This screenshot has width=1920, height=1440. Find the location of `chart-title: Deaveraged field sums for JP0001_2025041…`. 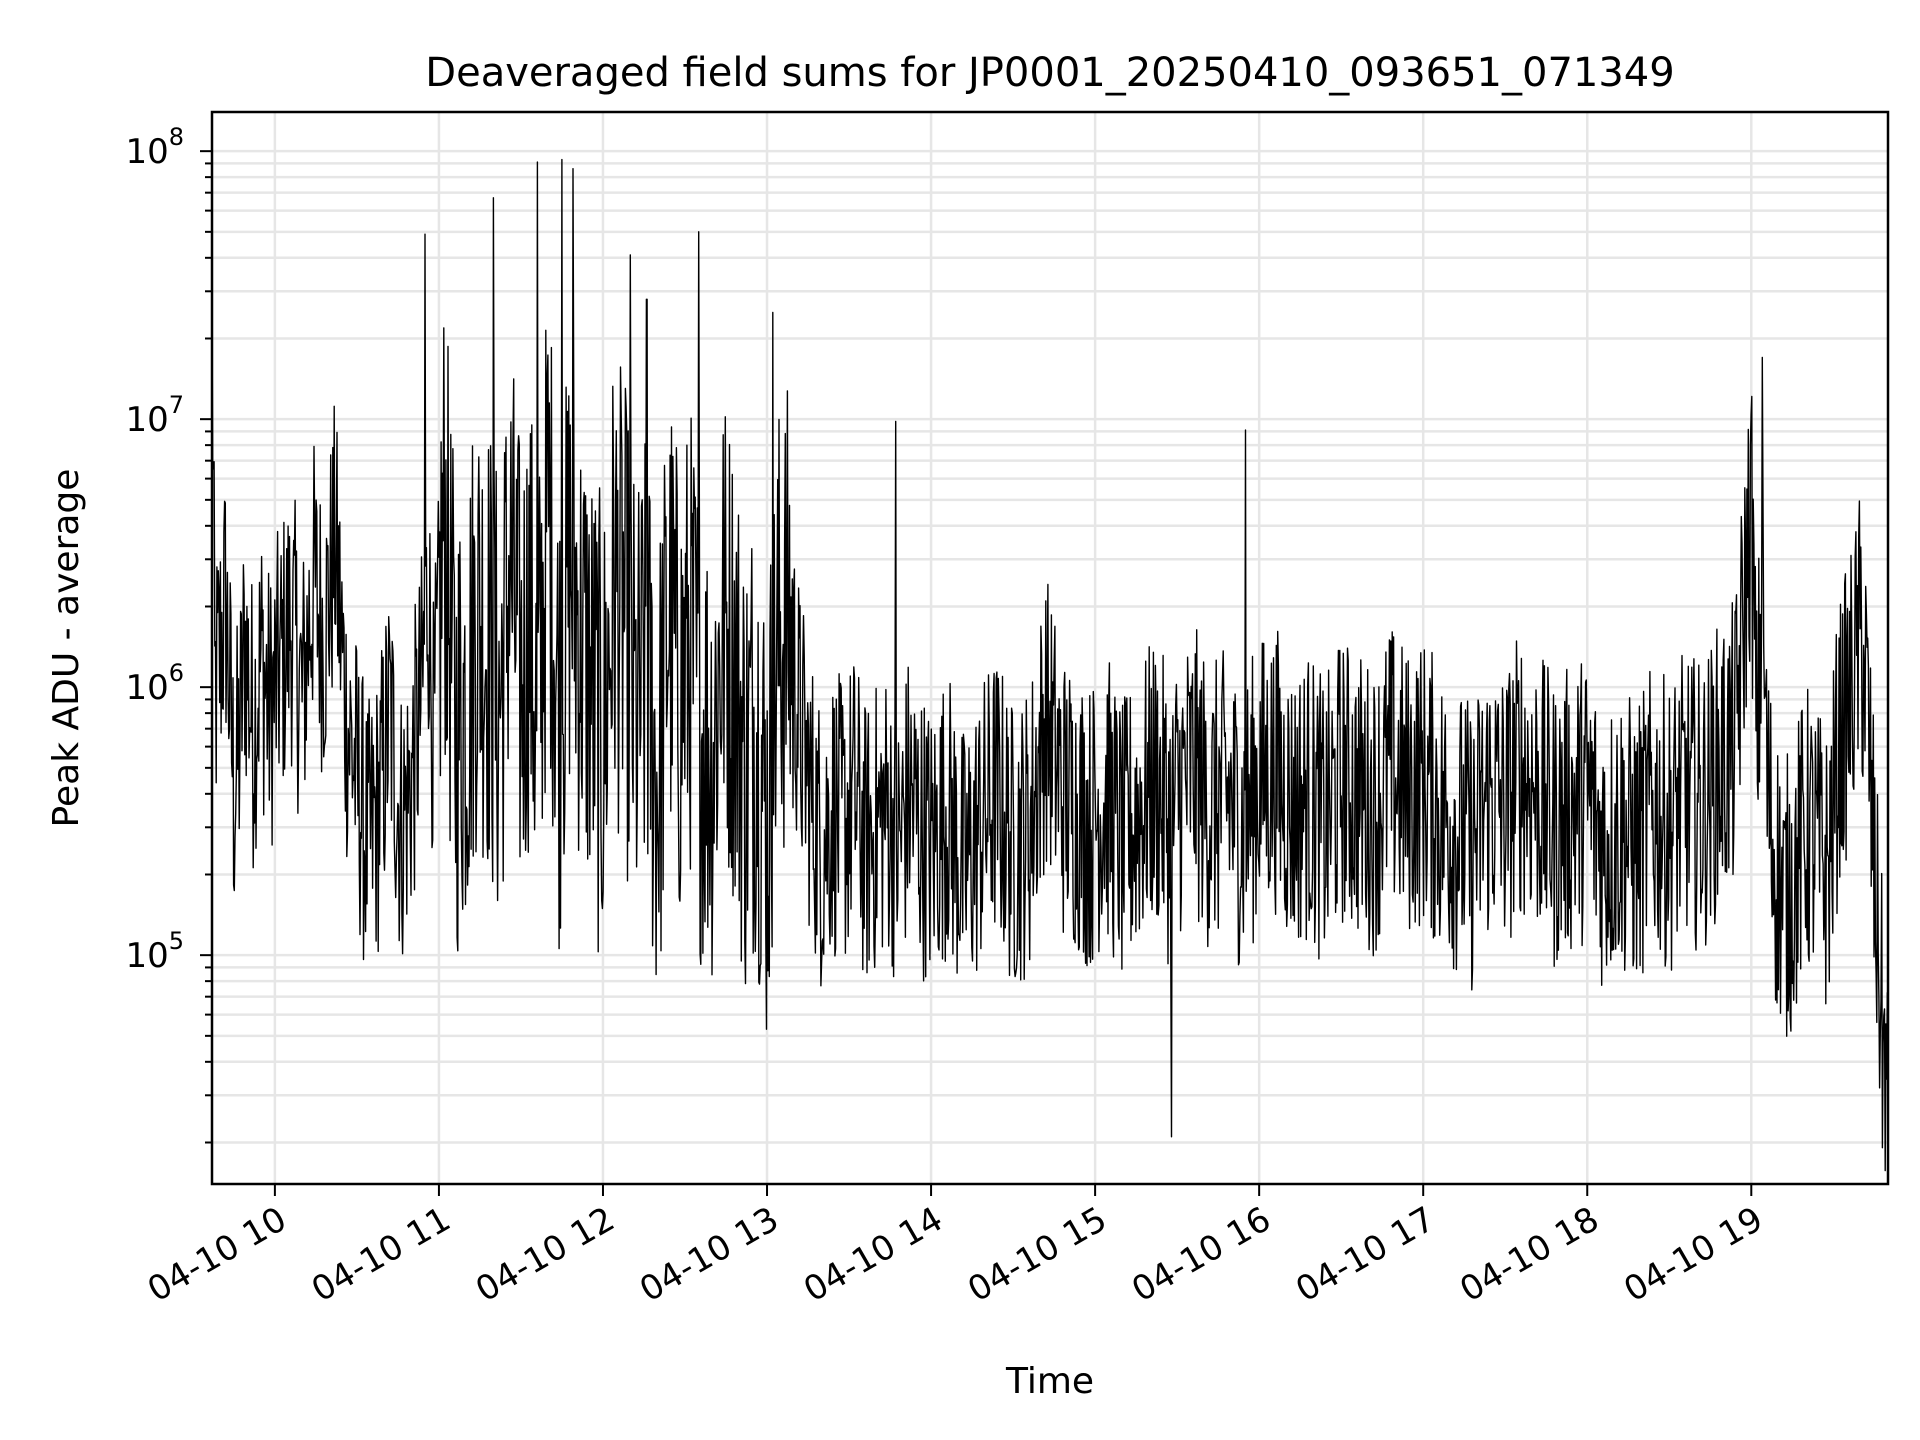

chart-title: Deaveraged field sums for JP0001_2025041… is located at coordinates (1049, 73).